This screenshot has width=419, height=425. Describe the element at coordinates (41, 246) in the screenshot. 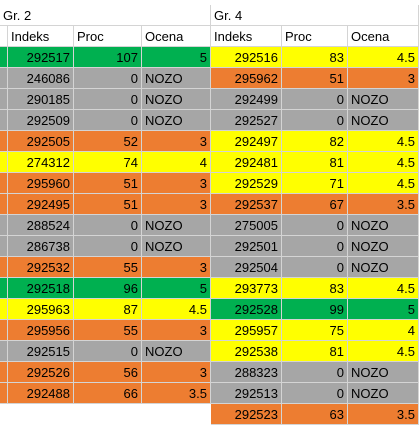

I see `table-cell-indeks: 286738` at that location.